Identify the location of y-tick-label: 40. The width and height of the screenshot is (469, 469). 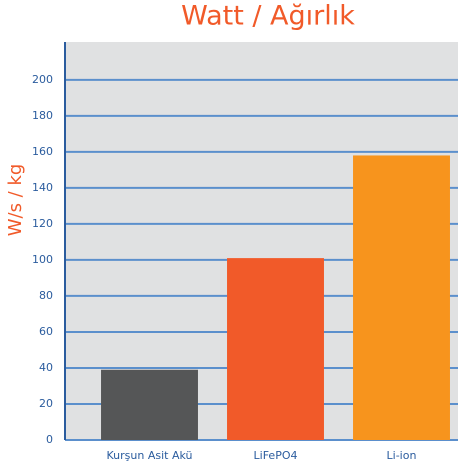
(46, 367).